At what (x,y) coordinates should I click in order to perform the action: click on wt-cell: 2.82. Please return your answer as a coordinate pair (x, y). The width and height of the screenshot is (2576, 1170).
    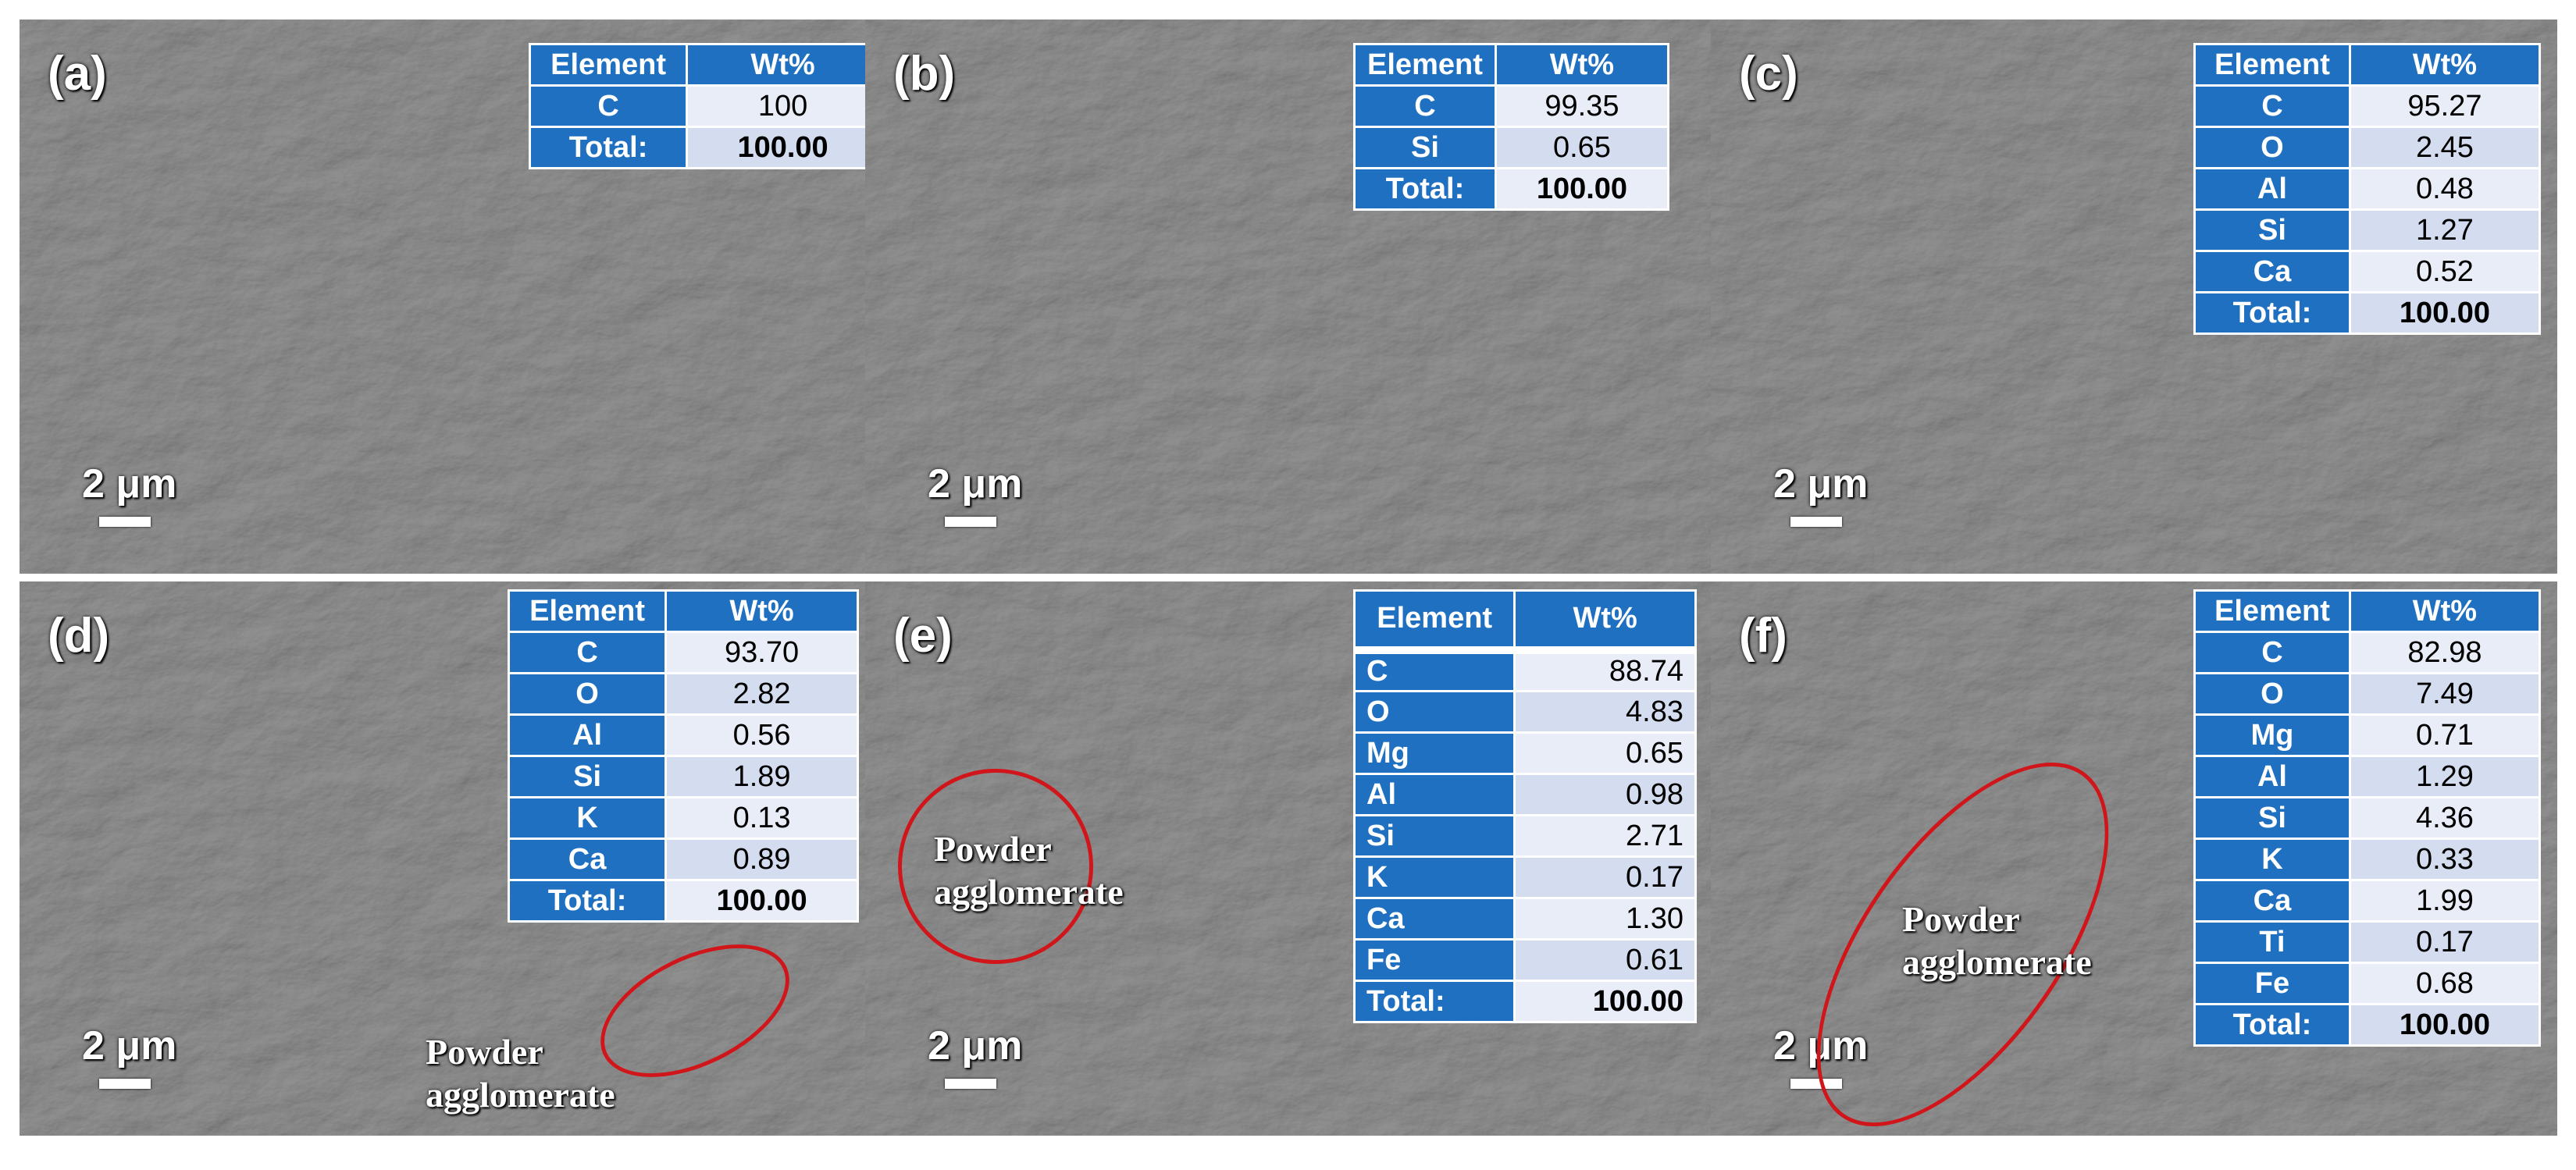
    Looking at the image, I should click on (761, 694).